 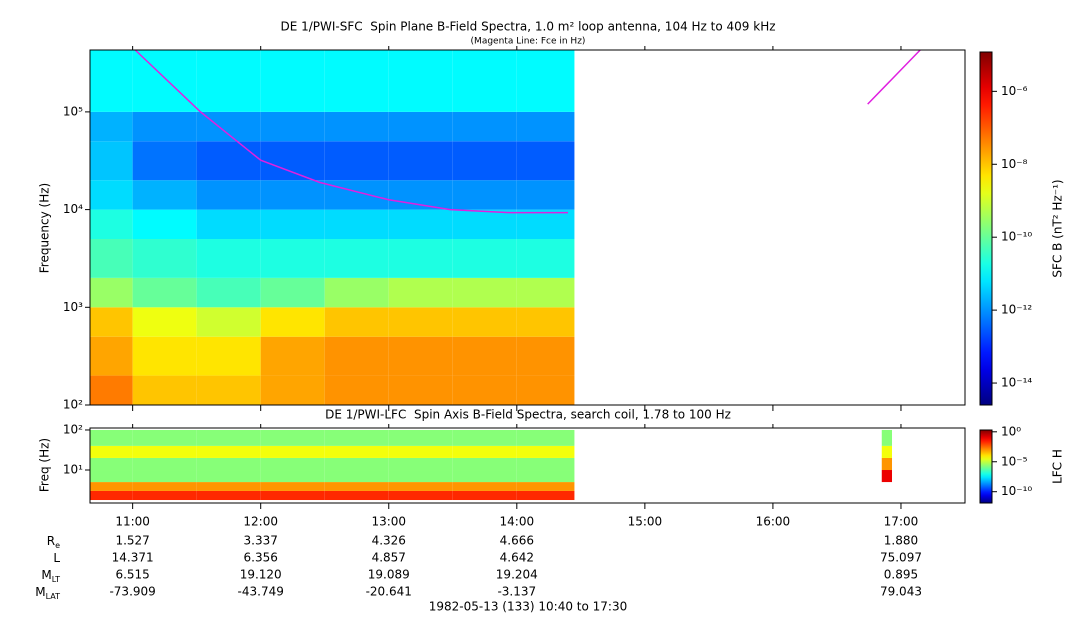 What do you see at coordinates (1016, 237) in the screenshot?
I see `colorbar-tick-label: 10⁻¹⁰` at bounding box center [1016, 237].